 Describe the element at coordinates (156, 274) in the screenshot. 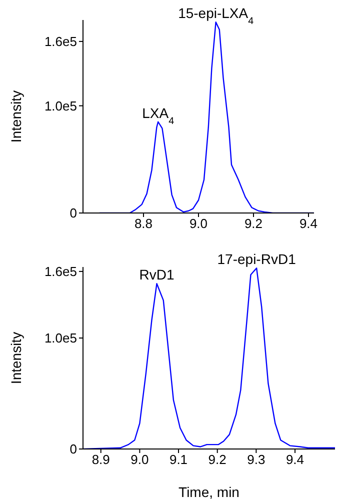

I see `annotation: RvD1` at that location.